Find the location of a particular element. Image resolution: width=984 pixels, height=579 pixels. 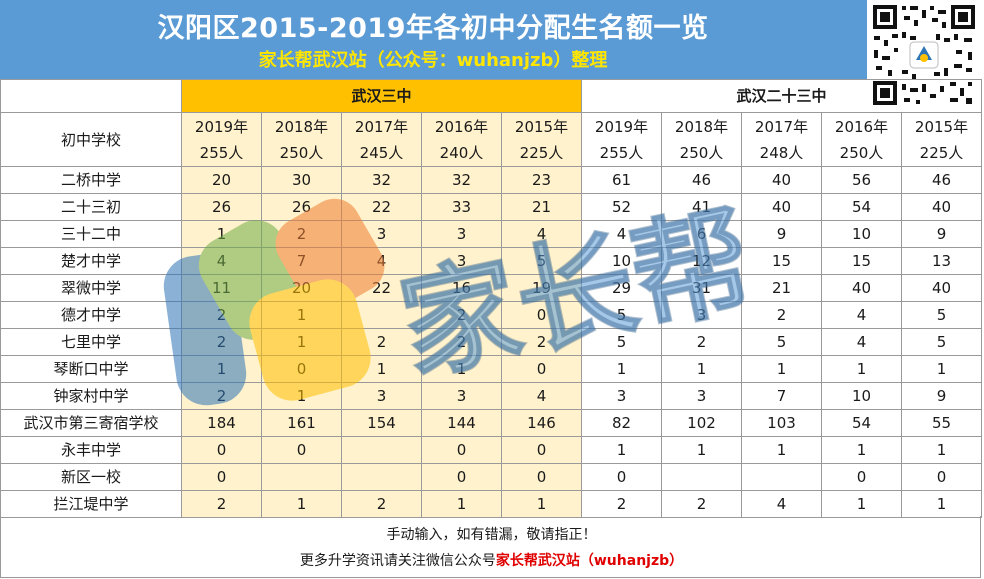

quota-cell: 184 is located at coordinates (221, 423).